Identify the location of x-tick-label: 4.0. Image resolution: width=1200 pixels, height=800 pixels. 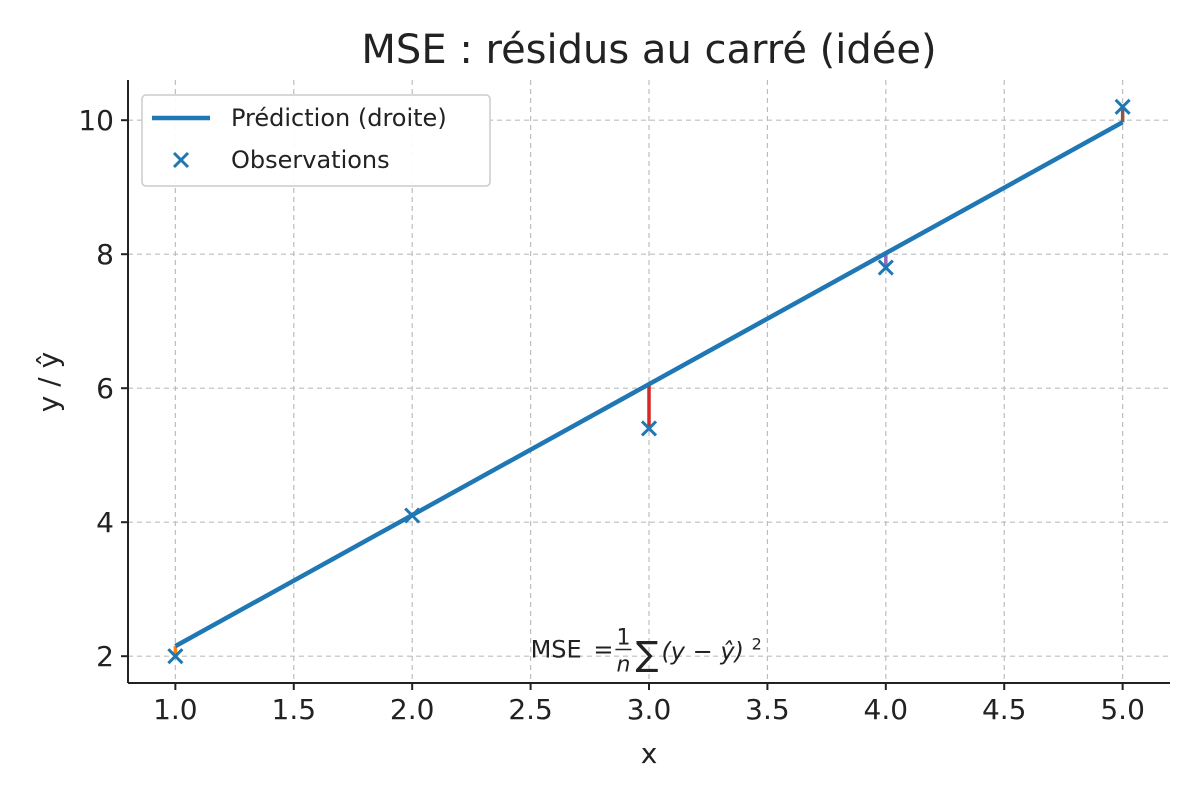
(886, 709).